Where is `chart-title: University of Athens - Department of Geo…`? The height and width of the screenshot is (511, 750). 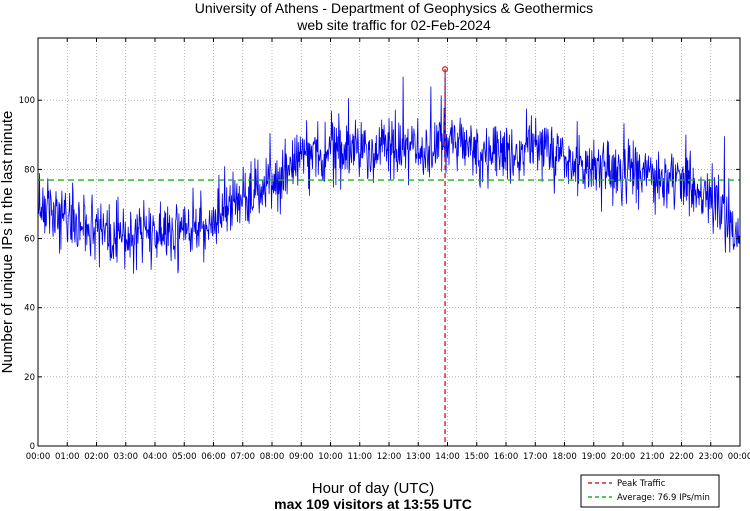 chart-title: University of Athens - Department of Geo… is located at coordinates (394, 8).